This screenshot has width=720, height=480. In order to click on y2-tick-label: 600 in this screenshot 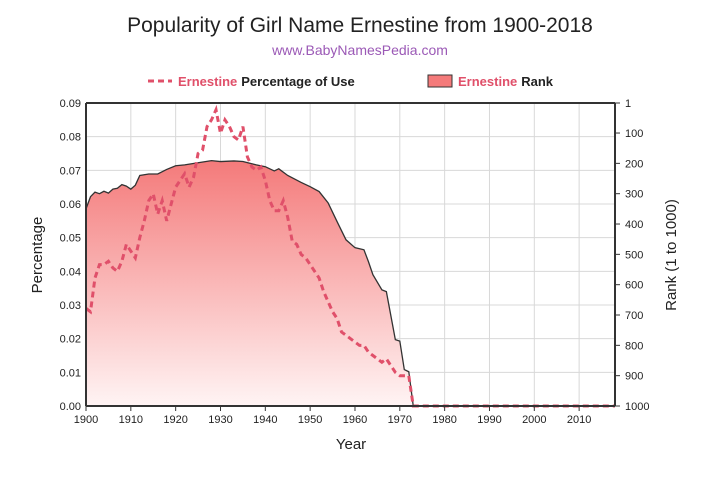, I will do `click(634, 286)`.